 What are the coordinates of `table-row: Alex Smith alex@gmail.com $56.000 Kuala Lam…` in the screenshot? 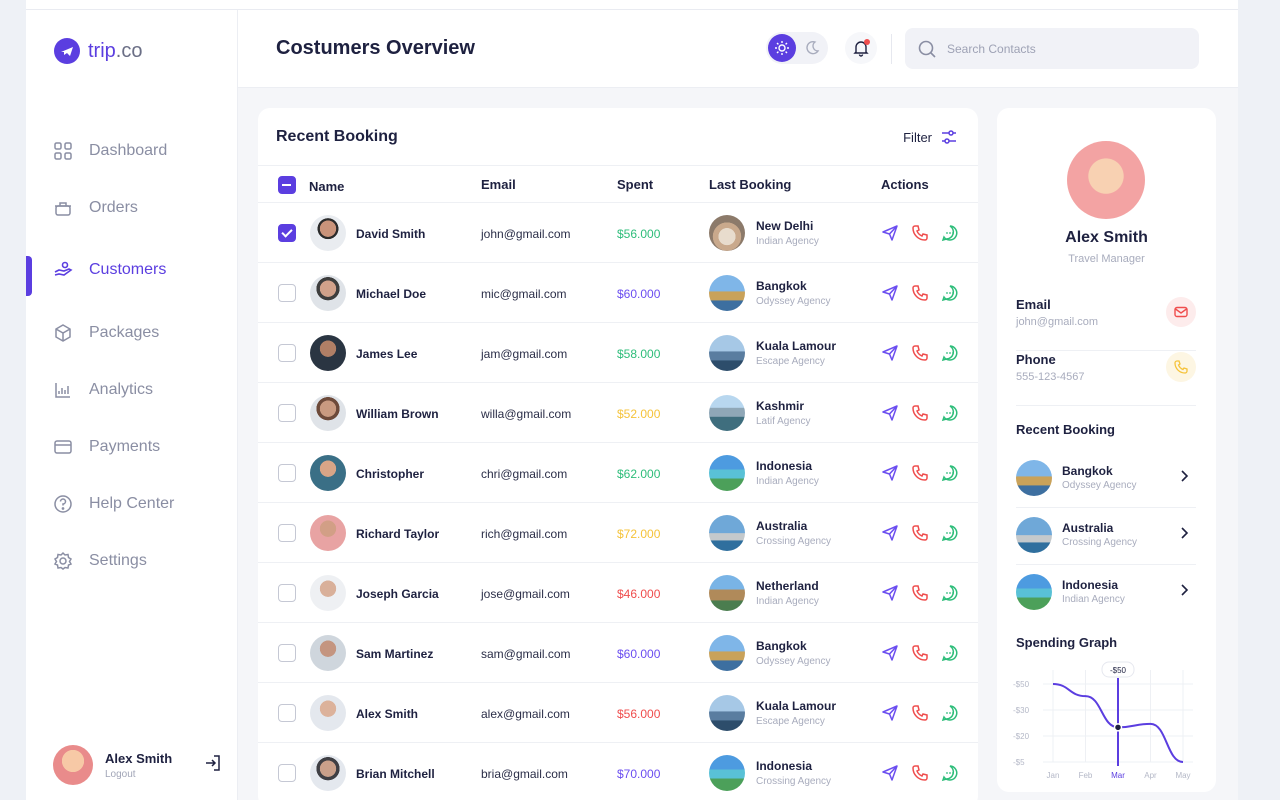 It's located at (618, 713).